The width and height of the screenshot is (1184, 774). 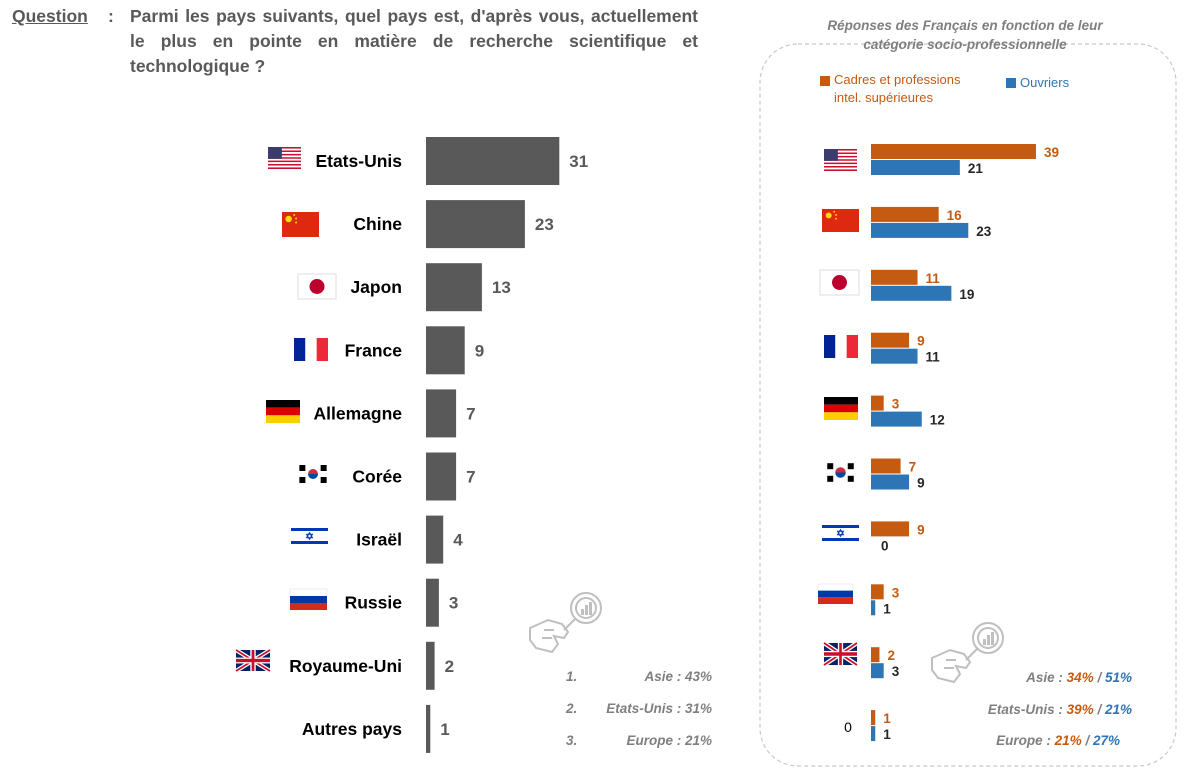 What do you see at coordinates (885, 545) in the screenshot?
I see `panel-bar-ouvriers-value: 0` at bounding box center [885, 545].